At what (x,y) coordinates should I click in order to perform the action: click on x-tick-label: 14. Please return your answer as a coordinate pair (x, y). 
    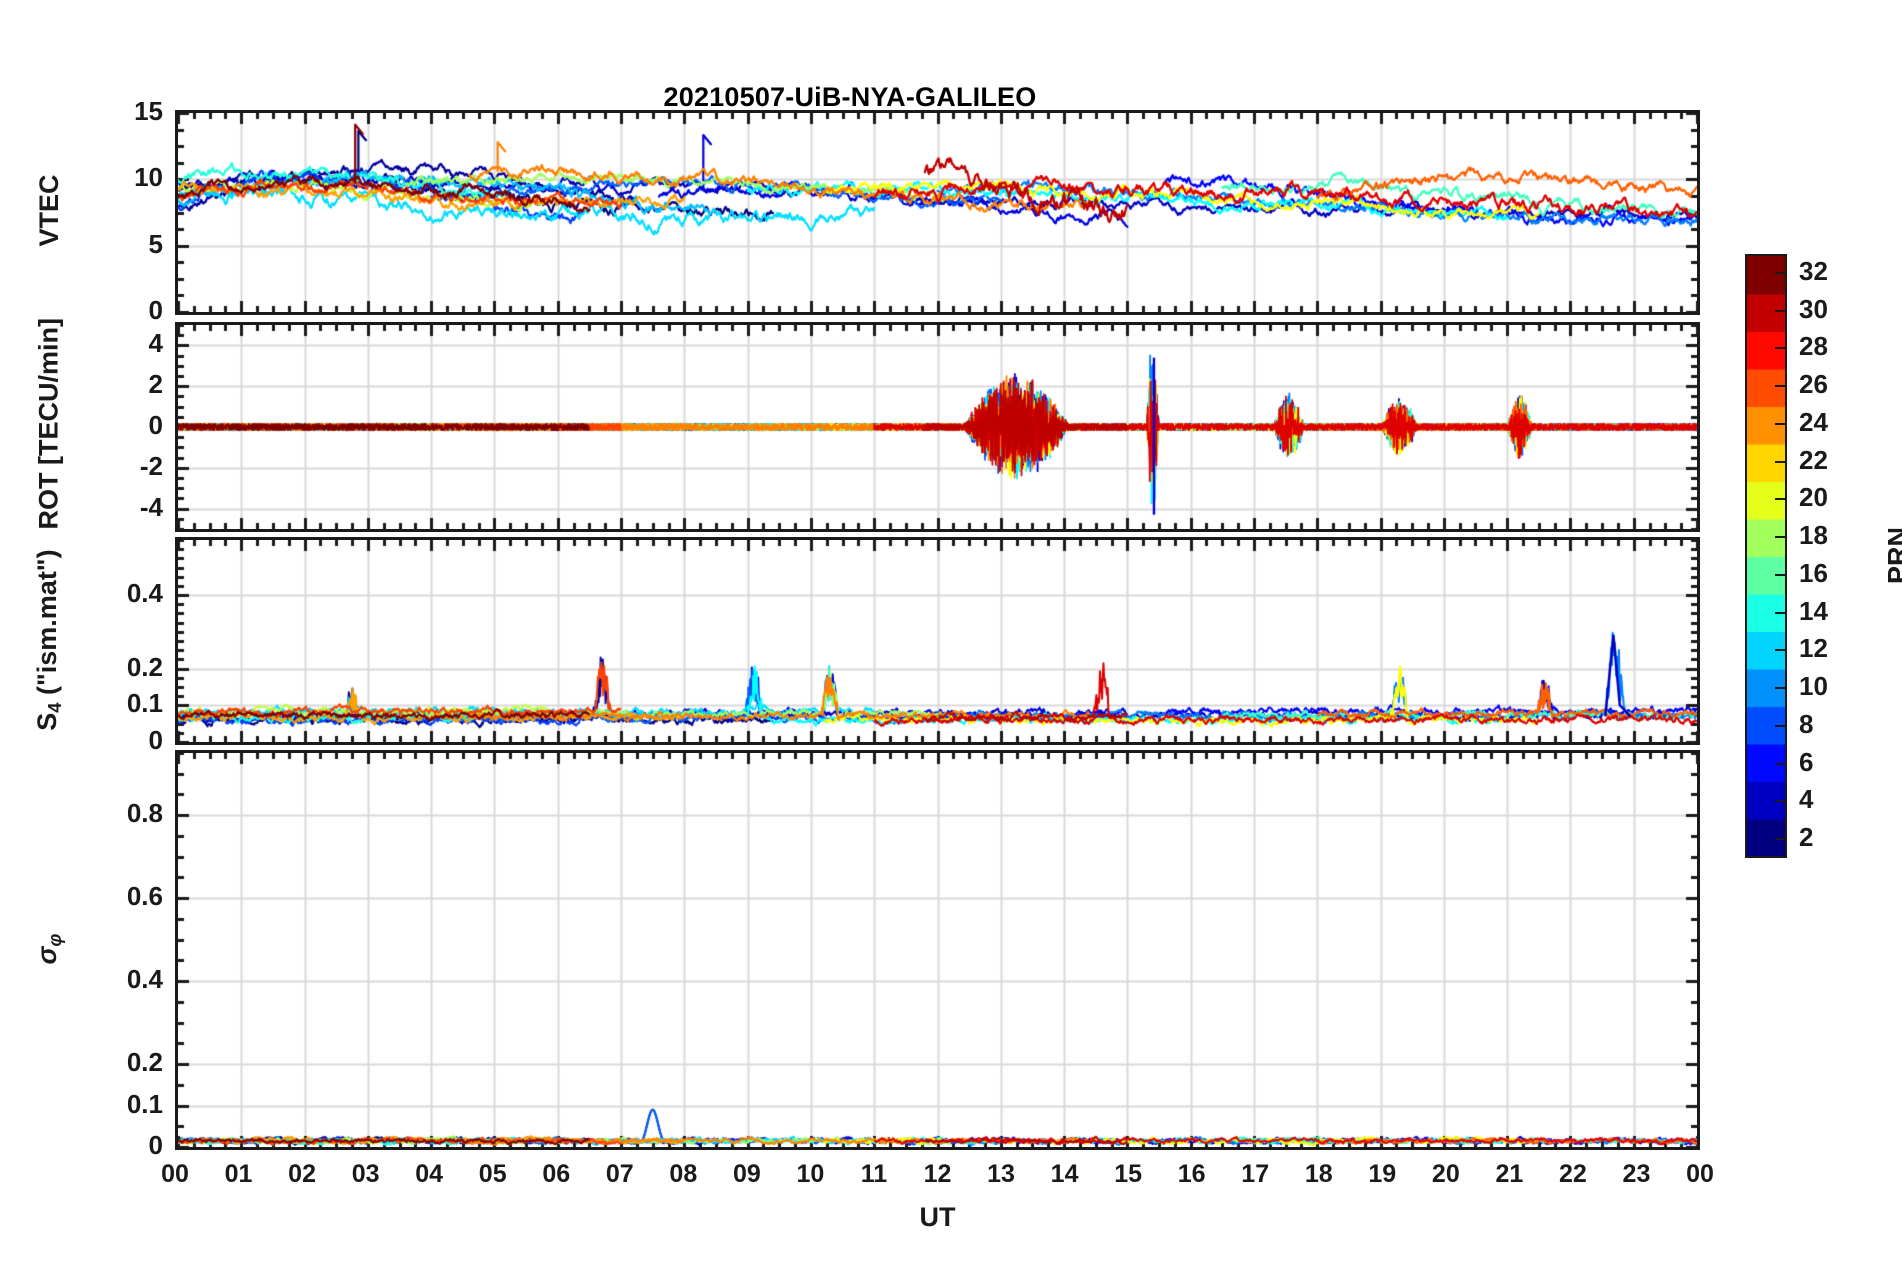
    Looking at the image, I should click on (1064, 1174).